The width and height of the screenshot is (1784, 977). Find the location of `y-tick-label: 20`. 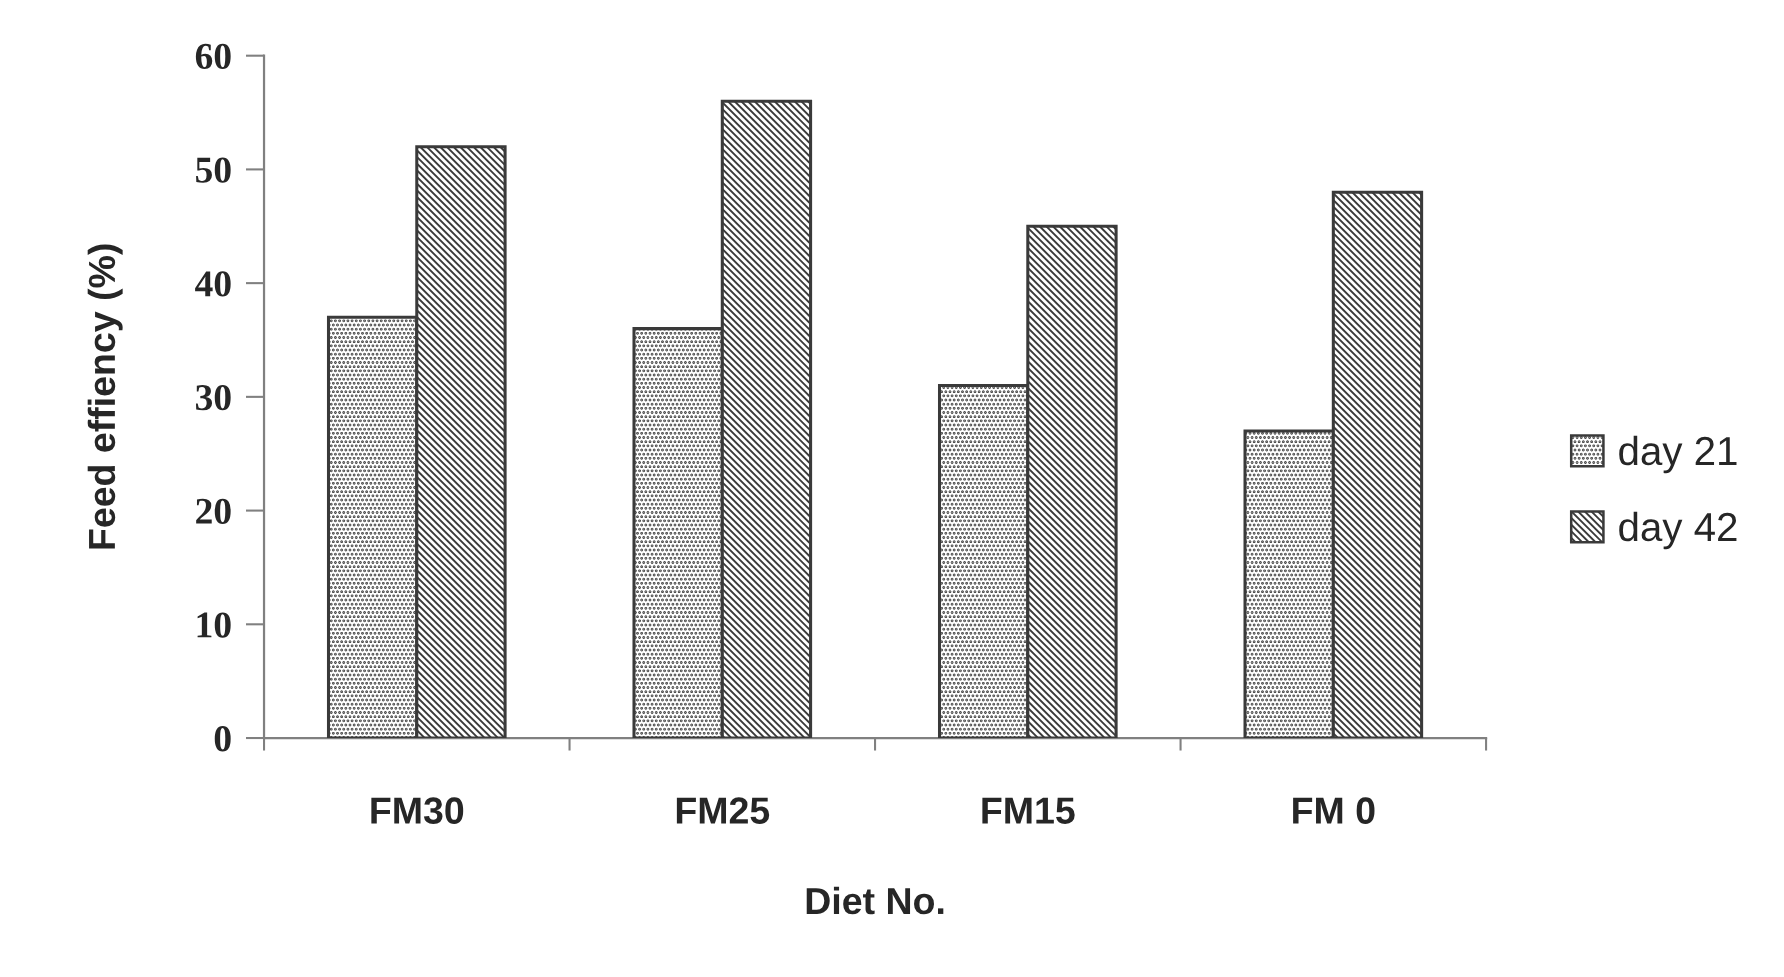

y-tick-label: 20 is located at coordinates (213, 511).